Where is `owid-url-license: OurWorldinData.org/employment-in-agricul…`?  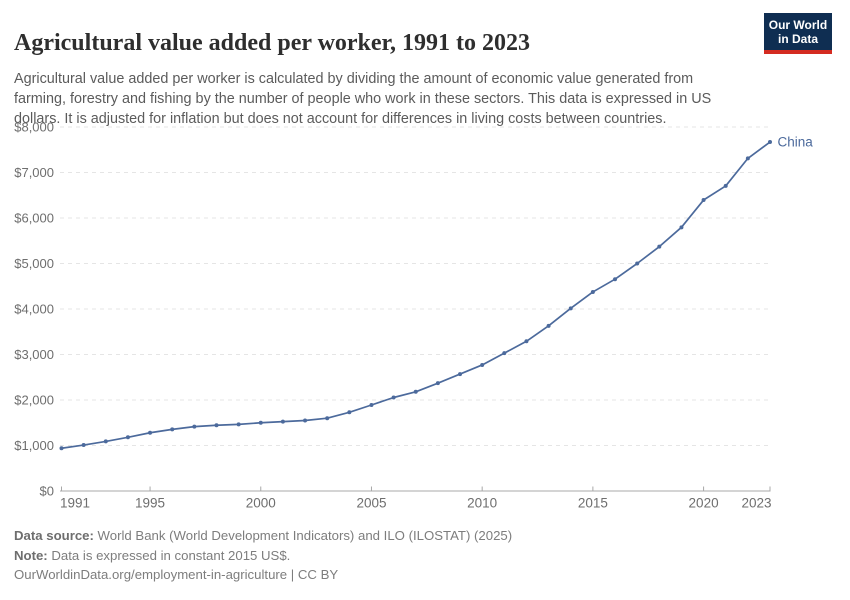
owid-url-license: OurWorldinData.org/employment-in-agricul… is located at coordinates (176, 574).